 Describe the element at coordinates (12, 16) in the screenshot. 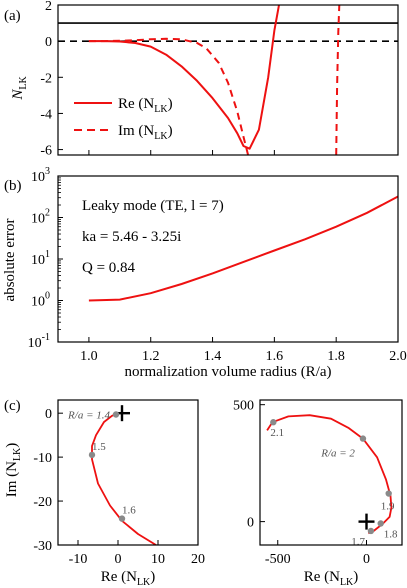

I see `panel-a-label: (a)` at that location.